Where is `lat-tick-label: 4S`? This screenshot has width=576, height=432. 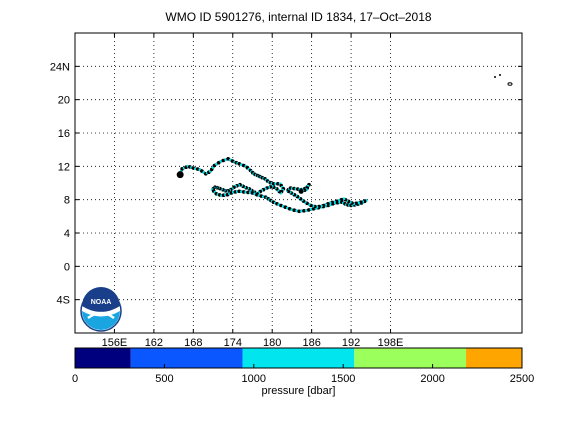
lat-tick-label: 4S is located at coordinates (63, 301).